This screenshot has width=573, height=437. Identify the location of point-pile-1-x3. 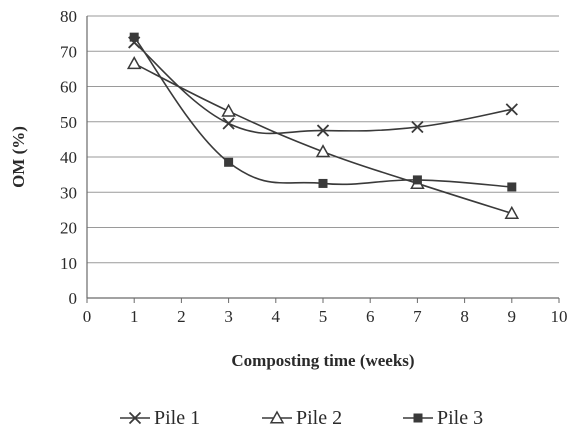
(228, 123).